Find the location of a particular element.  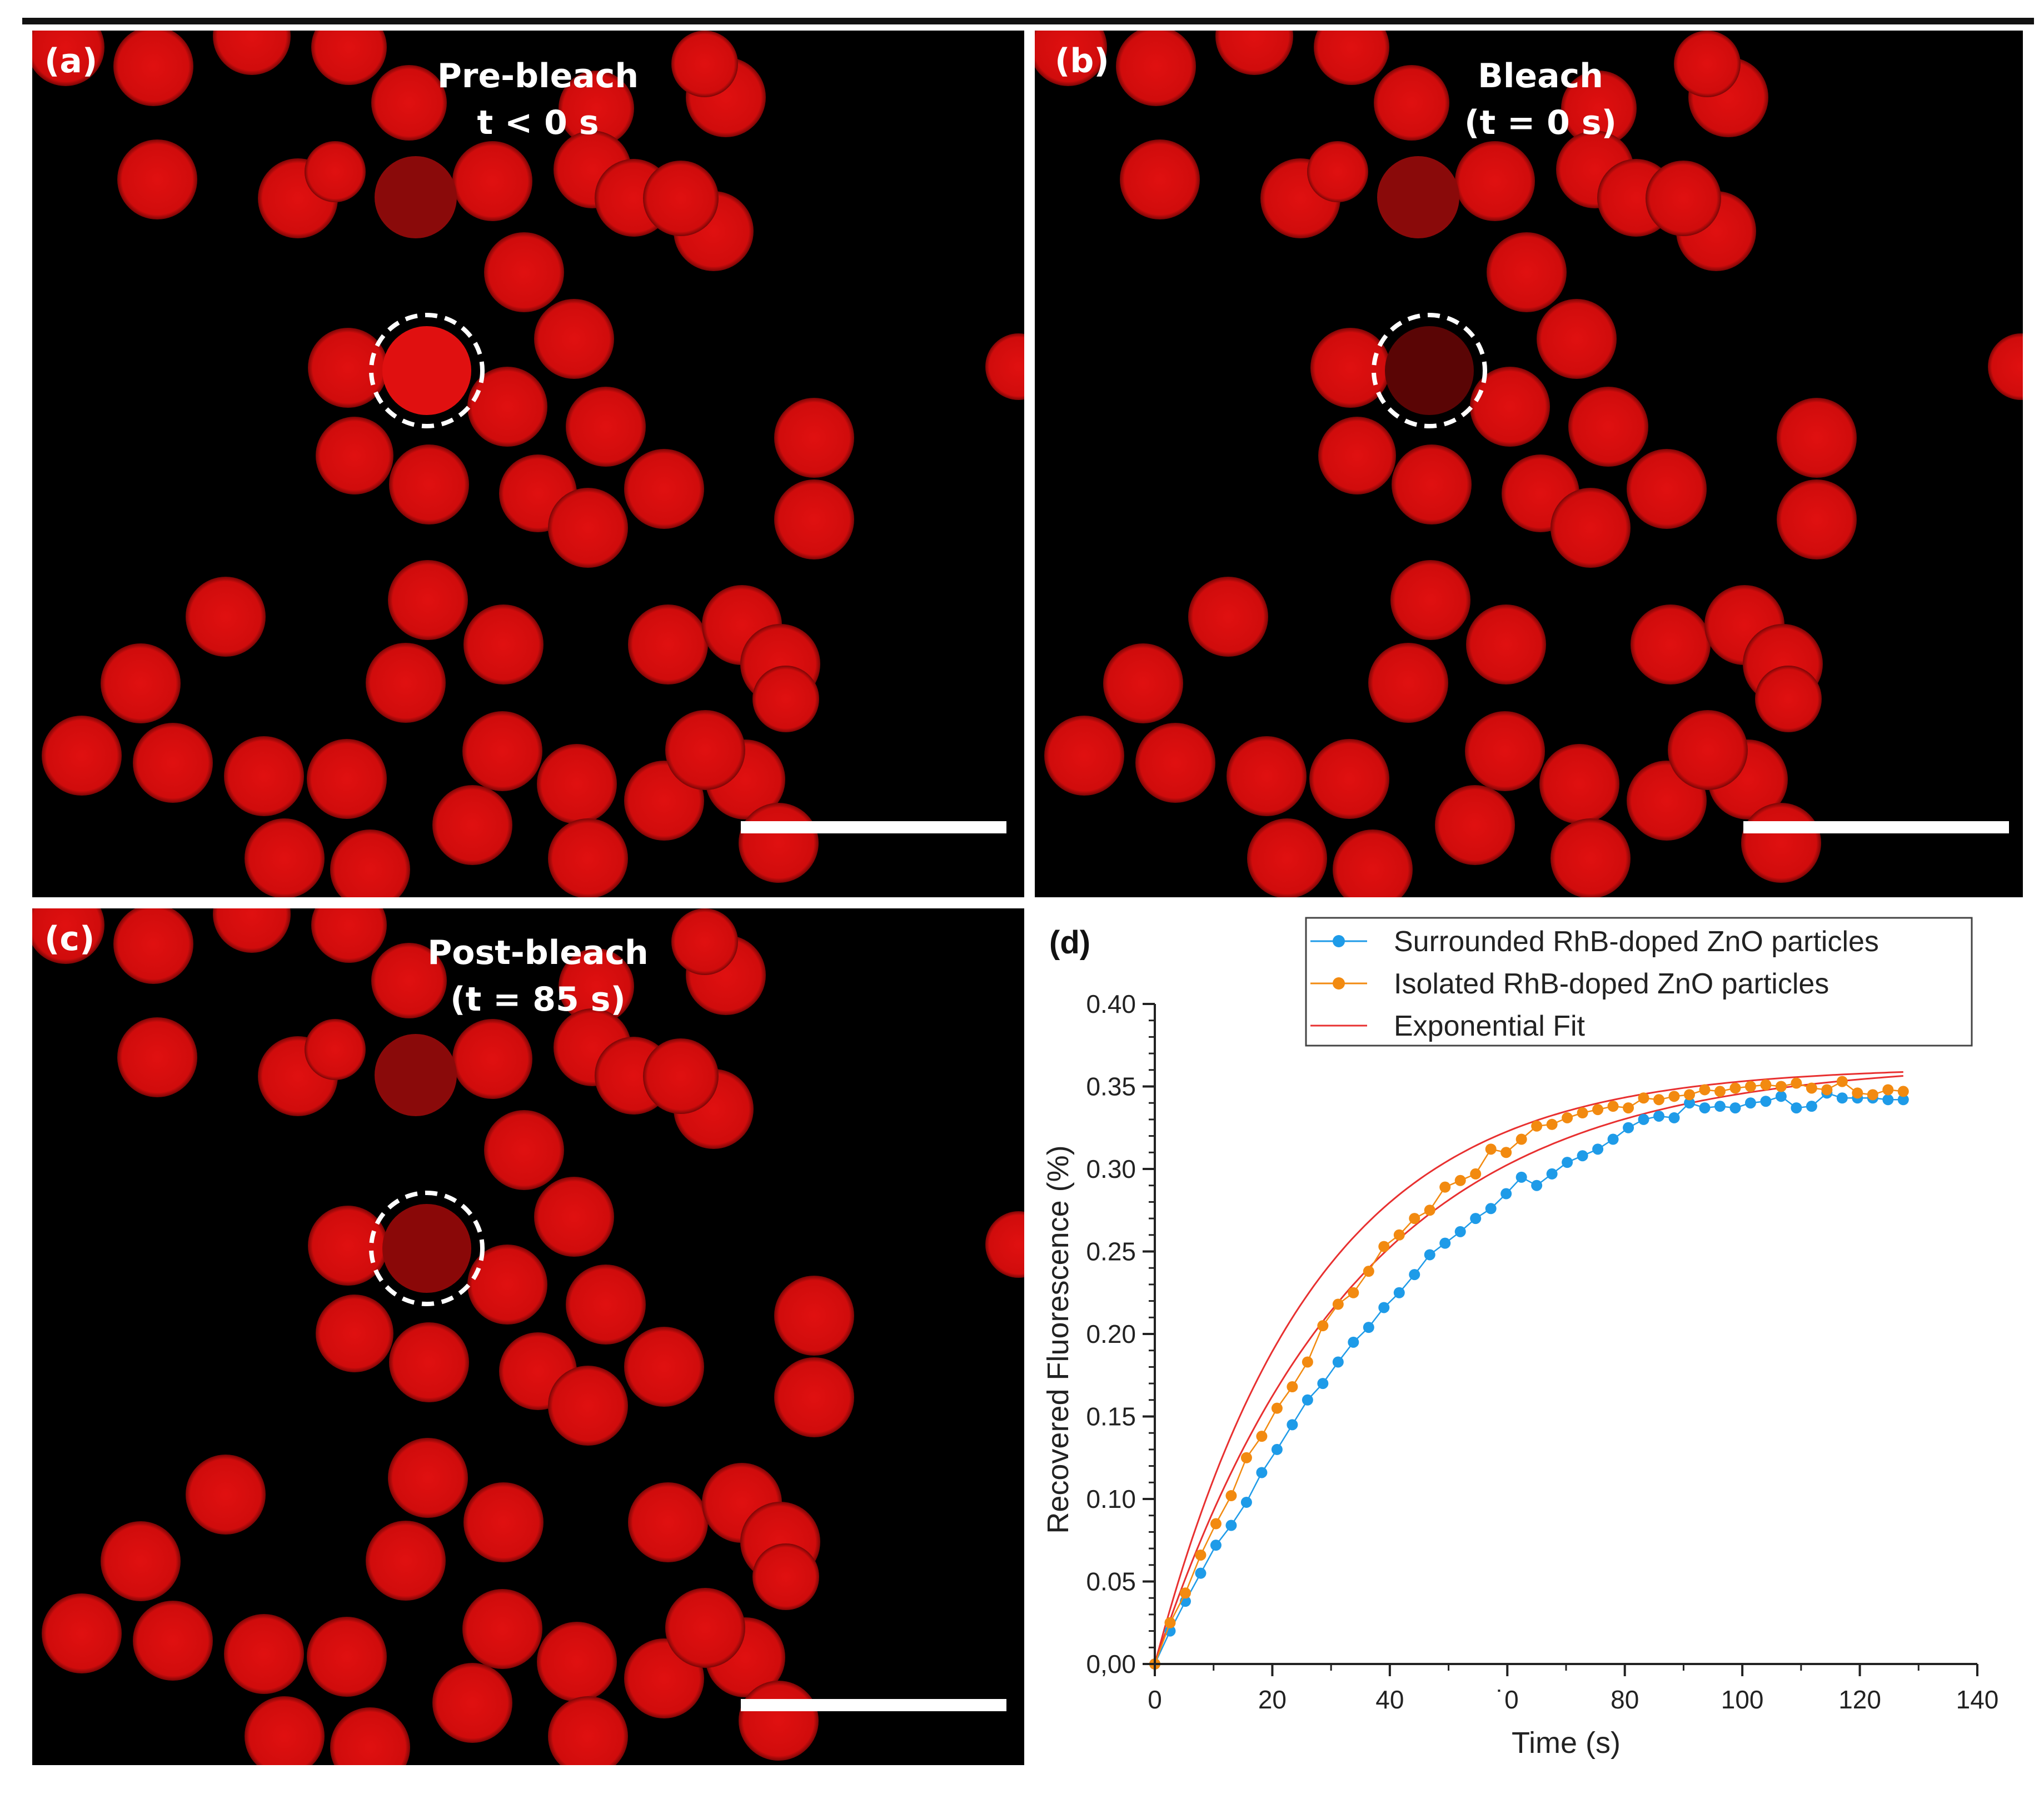

panel-title-a-line1: Pre-bleach is located at coordinates (538, 76).